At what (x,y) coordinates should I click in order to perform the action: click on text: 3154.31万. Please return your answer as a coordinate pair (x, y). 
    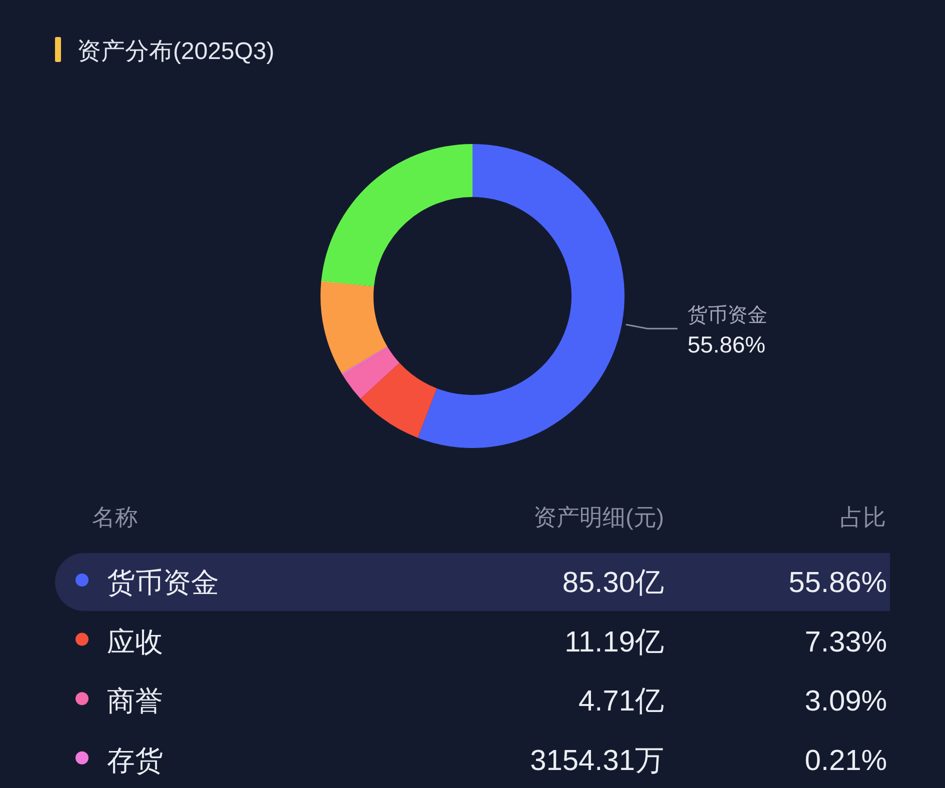
    Looking at the image, I should click on (597, 760).